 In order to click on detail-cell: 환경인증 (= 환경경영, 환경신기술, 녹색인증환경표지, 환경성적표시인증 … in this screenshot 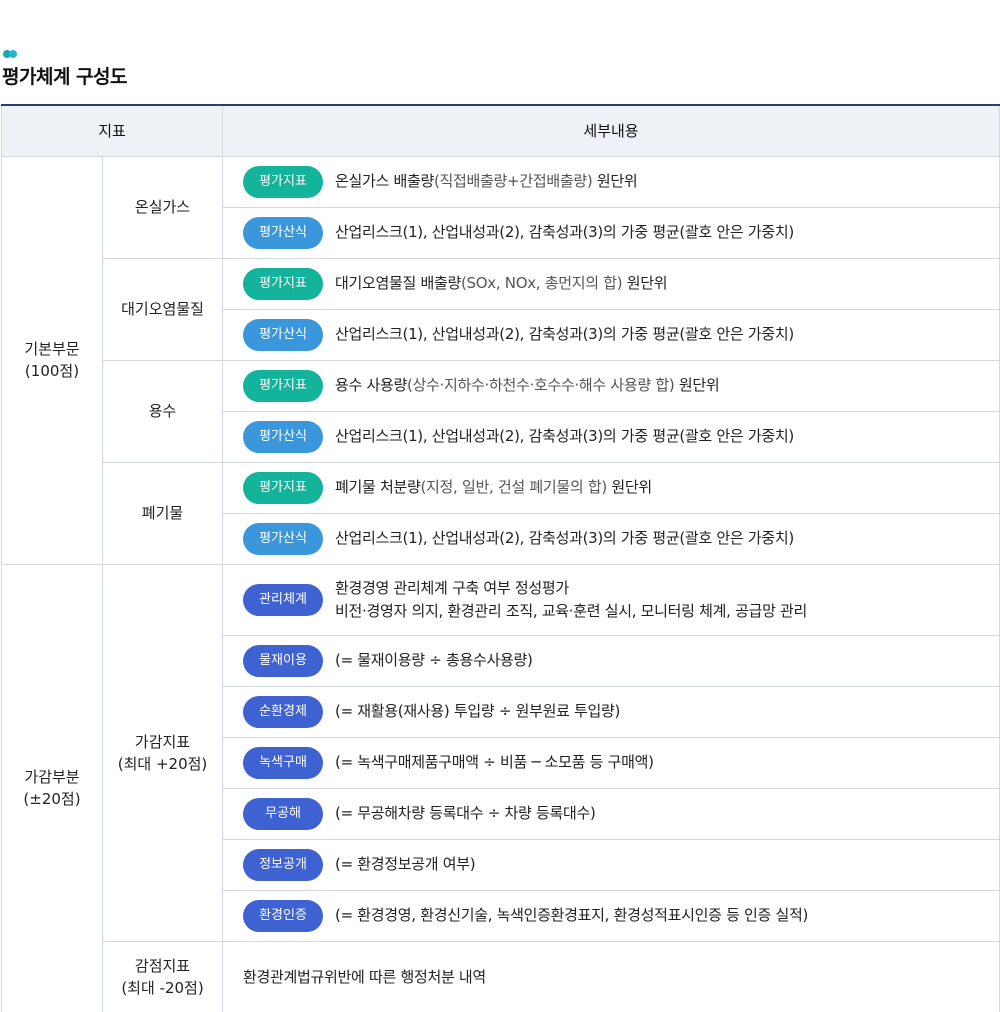, I will do `click(611, 916)`.